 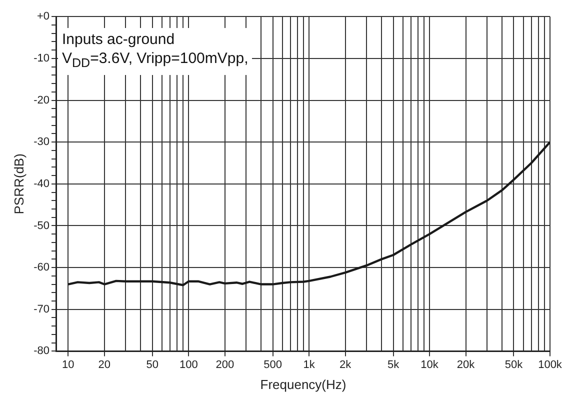 I want to click on y-tick-label: -30, so click(x=42, y=142).